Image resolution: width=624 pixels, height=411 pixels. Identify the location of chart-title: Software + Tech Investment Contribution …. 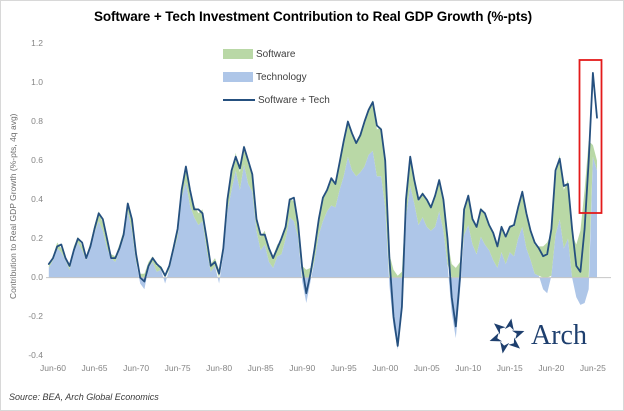
(313, 16).